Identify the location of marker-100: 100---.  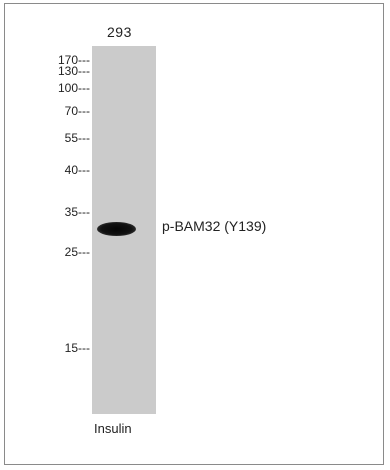
(73, 88).